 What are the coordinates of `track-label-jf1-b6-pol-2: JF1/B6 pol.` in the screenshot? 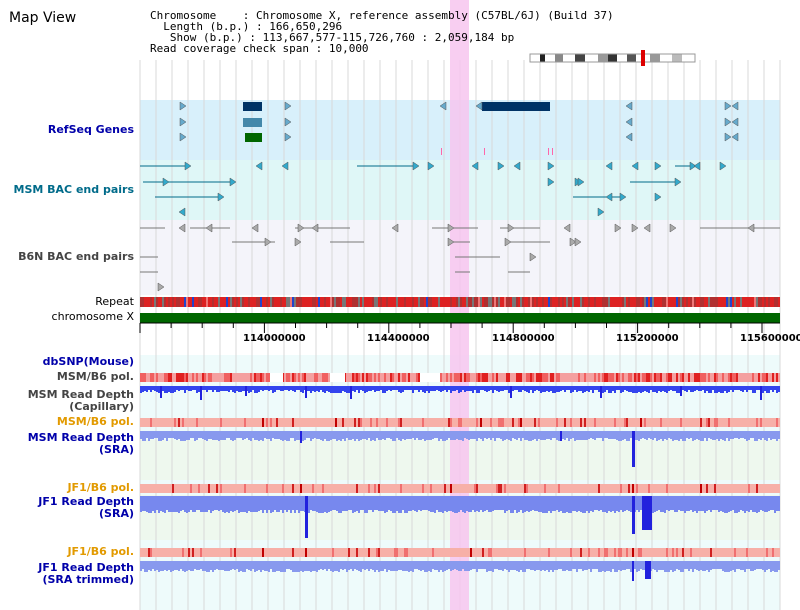 It's located at (100, 551).